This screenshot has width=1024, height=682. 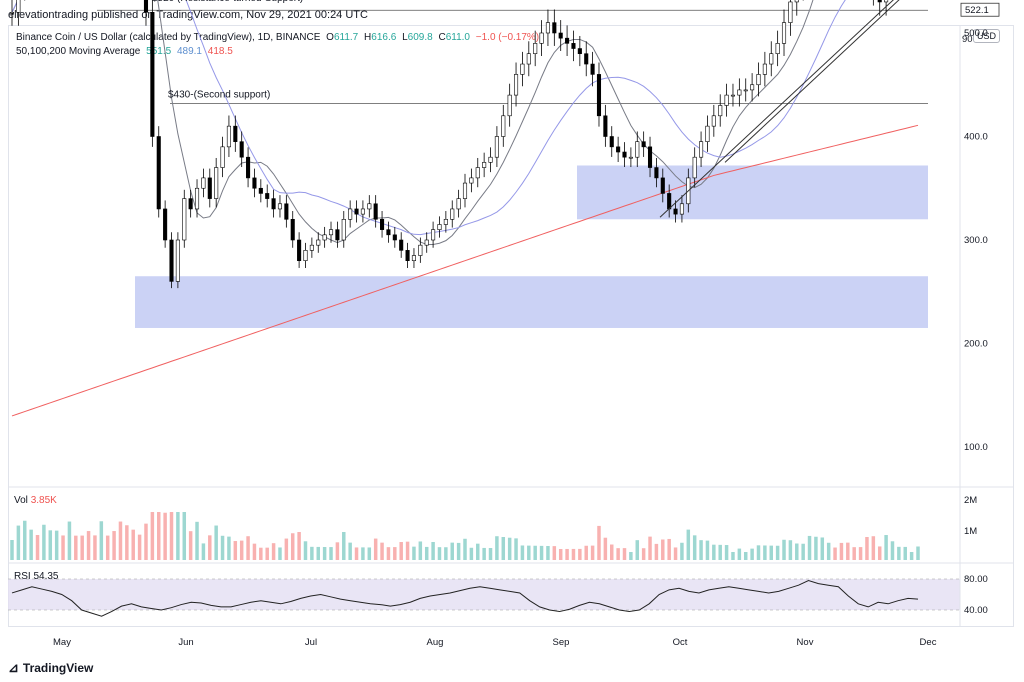 I want to click on currency-badge: USD, so click(x=987, y=36).